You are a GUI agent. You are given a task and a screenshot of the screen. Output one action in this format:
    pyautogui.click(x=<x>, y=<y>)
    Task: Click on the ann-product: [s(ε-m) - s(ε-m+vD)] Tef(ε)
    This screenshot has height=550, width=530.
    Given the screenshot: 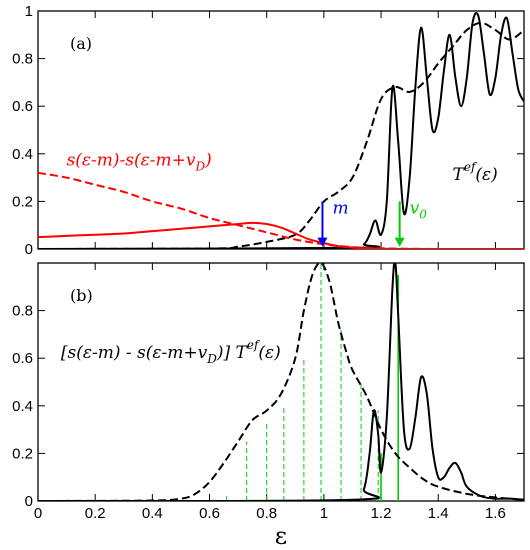 What is the action you would take?
    pyautogui.click(x=171, y=352)
    